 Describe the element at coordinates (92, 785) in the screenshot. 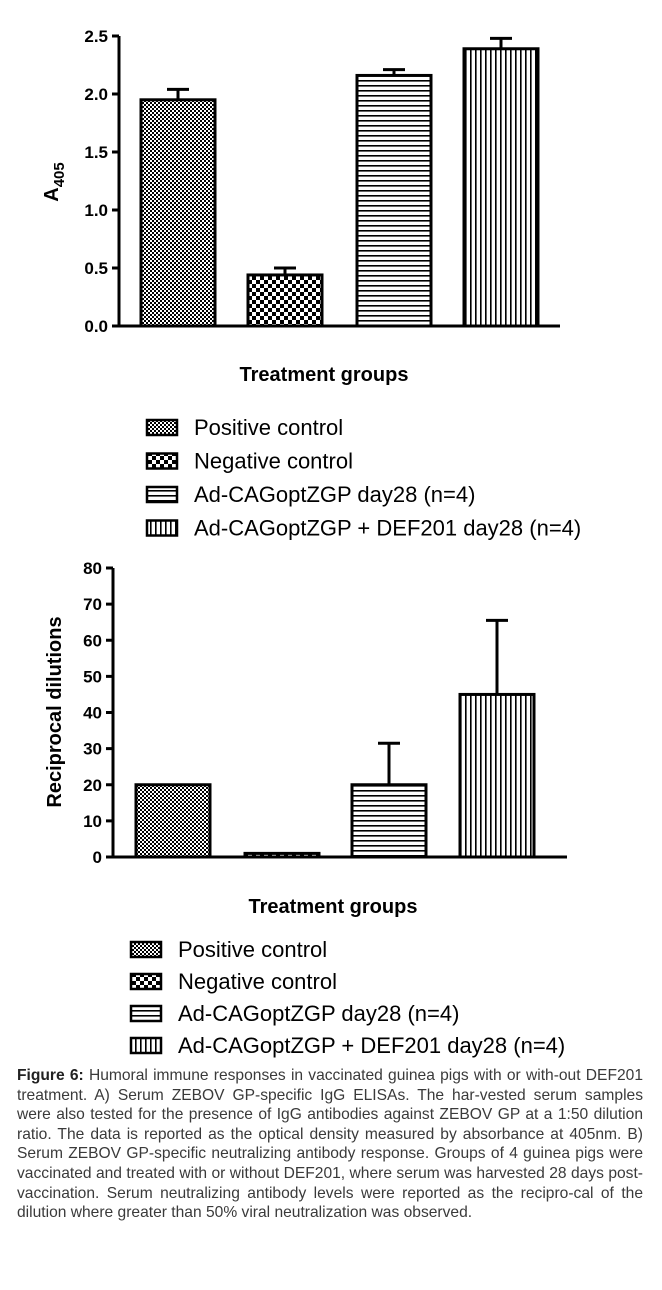

I see `y-tick-label: 20` at that location.